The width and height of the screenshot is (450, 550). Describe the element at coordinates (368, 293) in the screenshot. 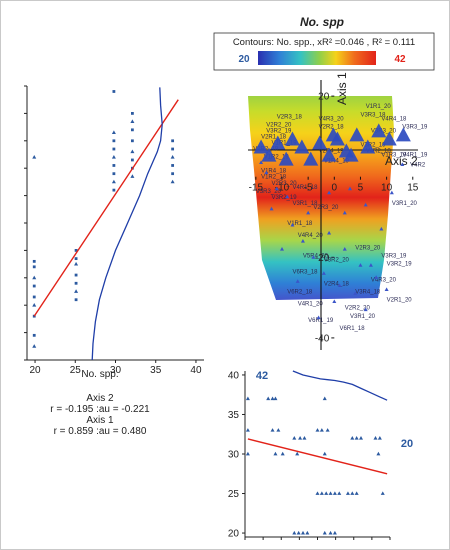

I see `site-label: V3R4_18` at that location.